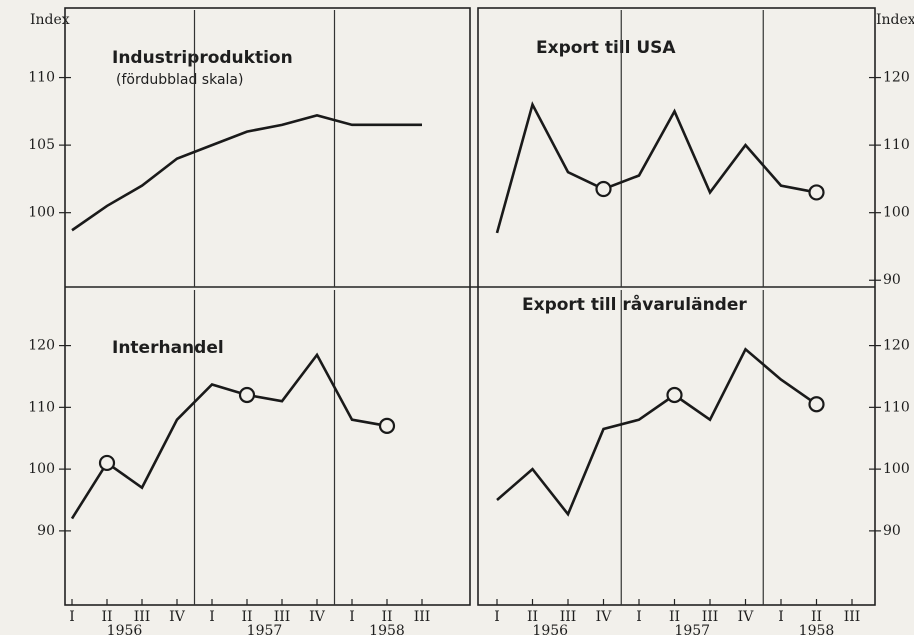  Describe the element at coordinates (168, 348) in the screenshot. I see `chart-title: Interhandel` at that location.